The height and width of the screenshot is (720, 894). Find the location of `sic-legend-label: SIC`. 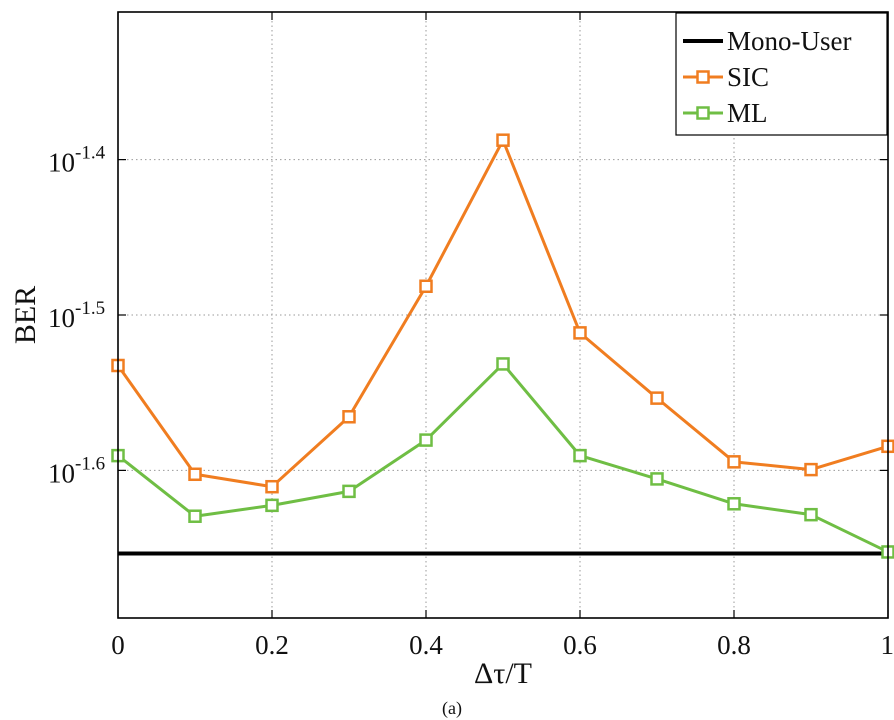

sic-legend-label: SIC is located at coordinates (748, 77).